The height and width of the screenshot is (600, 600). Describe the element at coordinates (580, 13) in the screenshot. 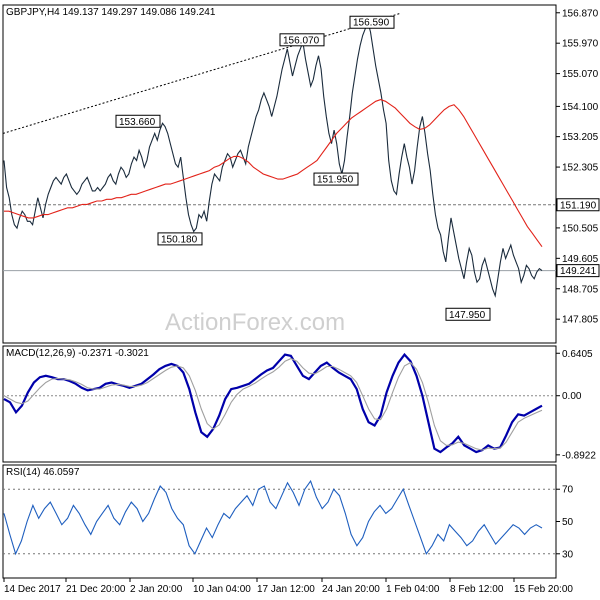

I see `y-tick-label: 156.870` at that location.